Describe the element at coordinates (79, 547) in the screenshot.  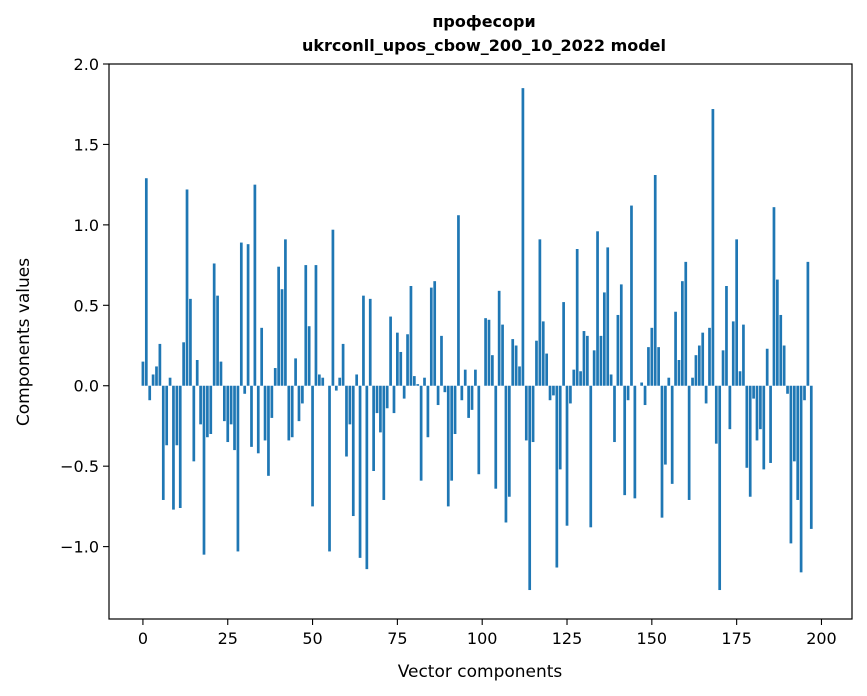
I see `y-tick-label: −1.0` at that location.